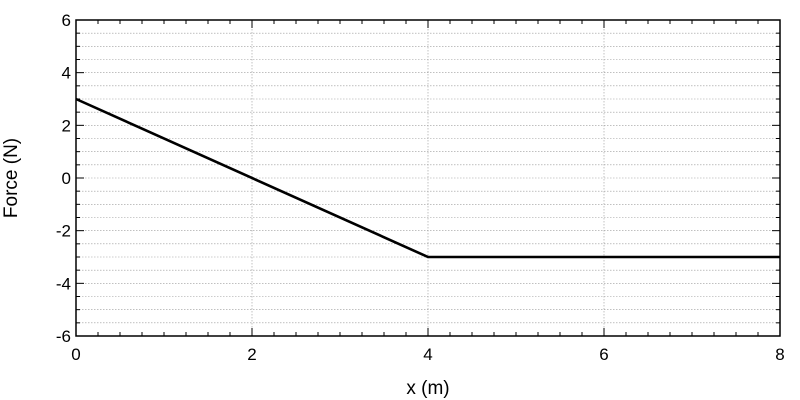 The image size is (800, 400). I want to click on x-axis-title: x (m), so click(427, 388).